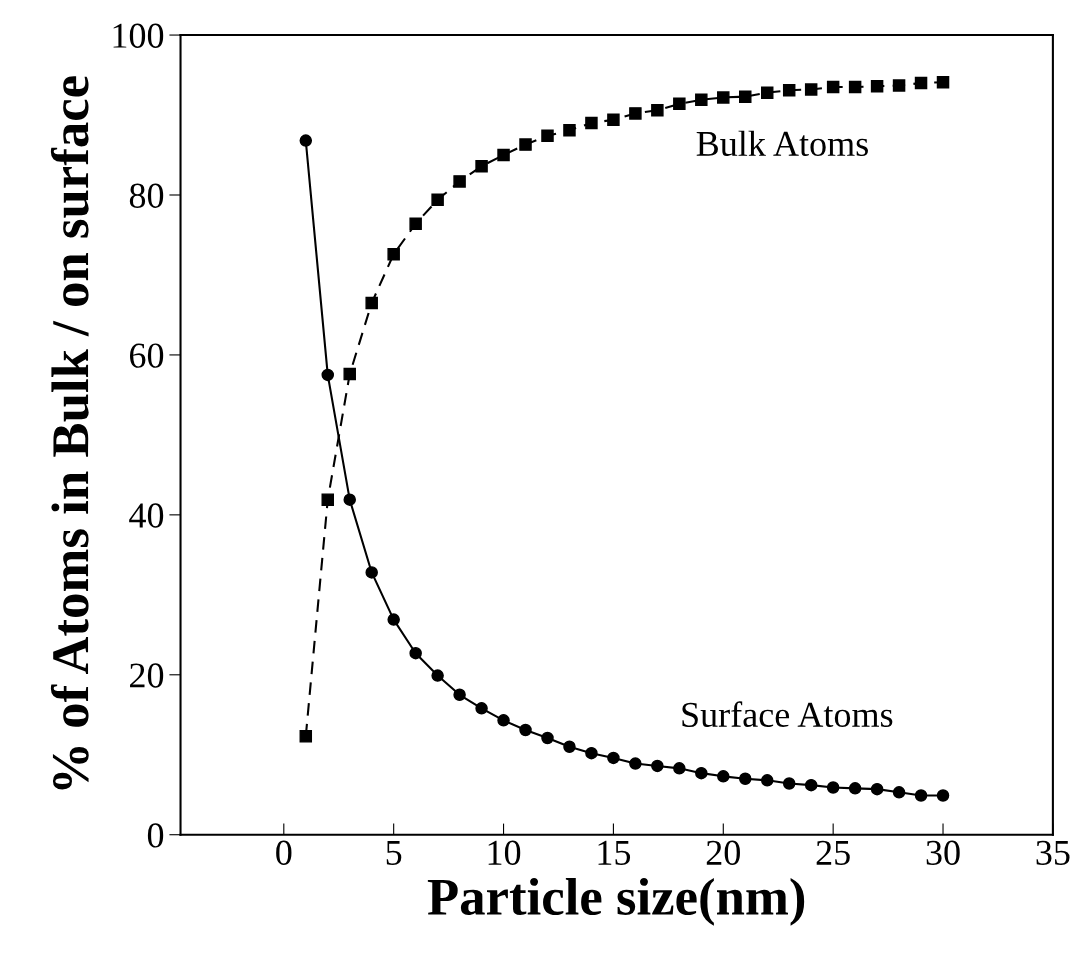 The width and height of the screenshot is (1081, 974). I want to click on series-label: Bulk Atoms, so click(782, 143).